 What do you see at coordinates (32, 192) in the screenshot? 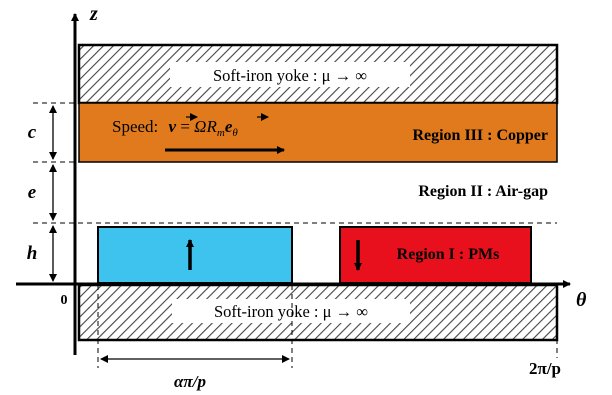
I see `dim-e-label: e` at bounding box center [32, 192].